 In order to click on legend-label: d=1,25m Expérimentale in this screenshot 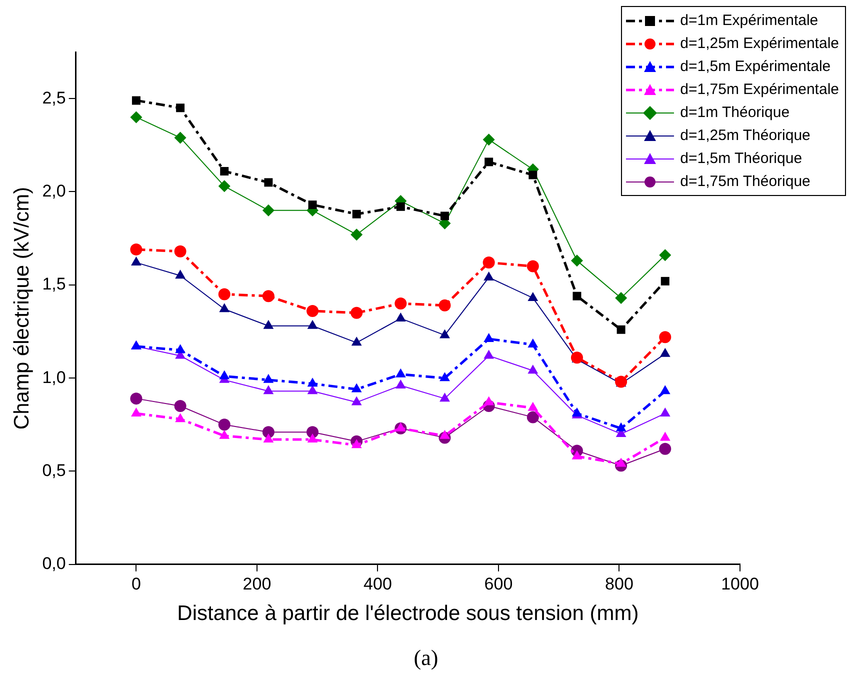, I will do `click(759, 43)`.